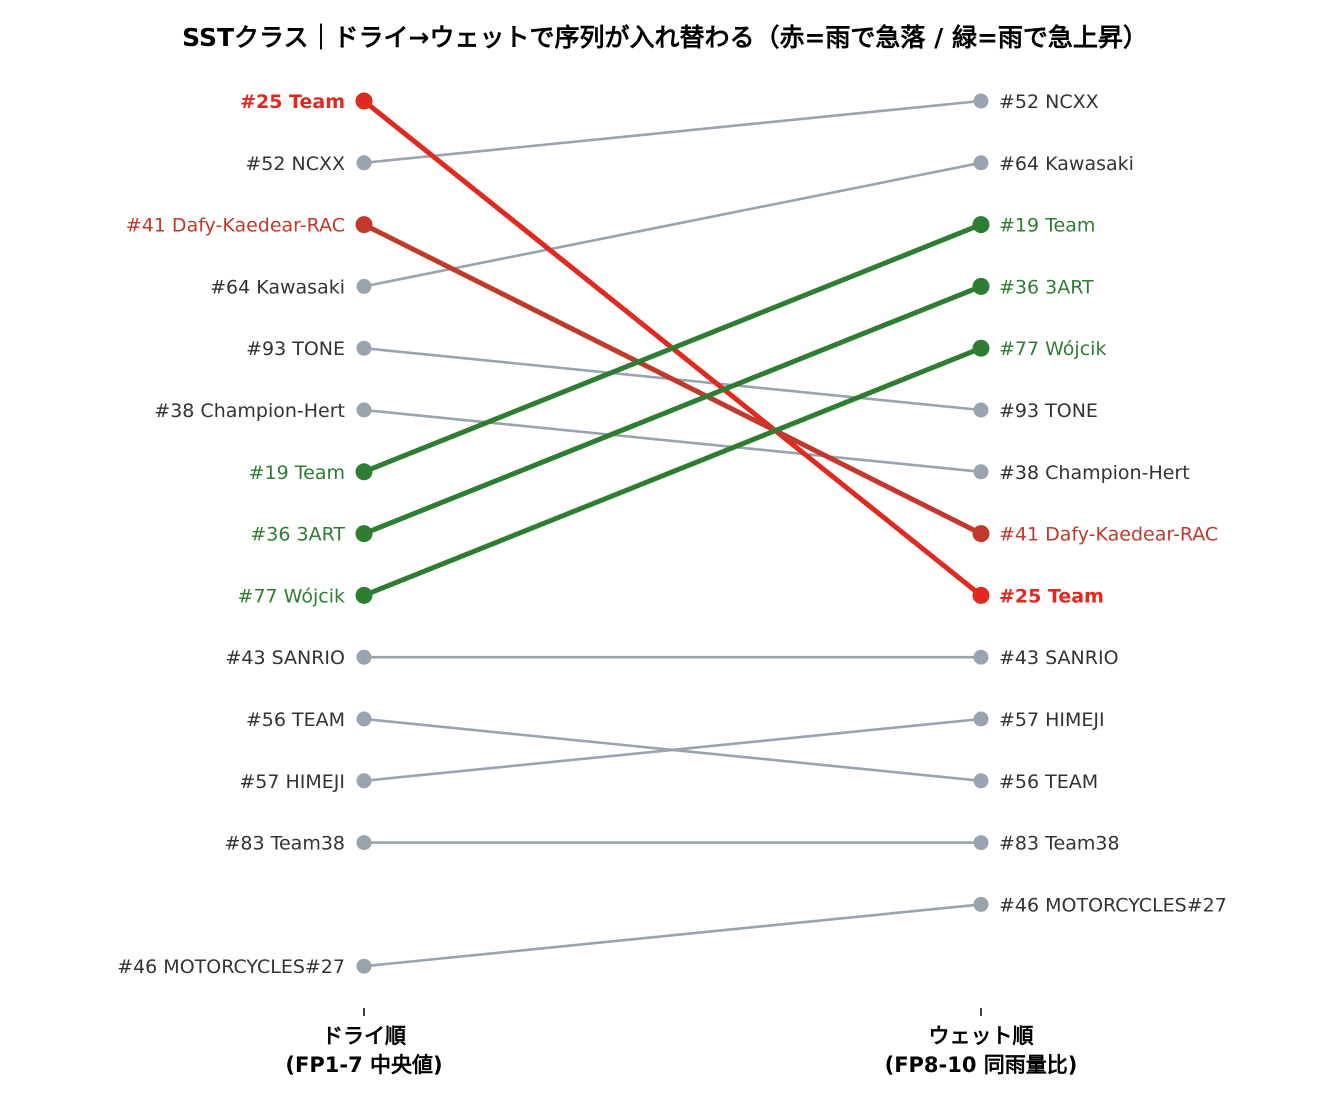  Describe the element at coordinates (285, 658) in the screenshot. I see `label-dry: #43 SANRIO` at that location.